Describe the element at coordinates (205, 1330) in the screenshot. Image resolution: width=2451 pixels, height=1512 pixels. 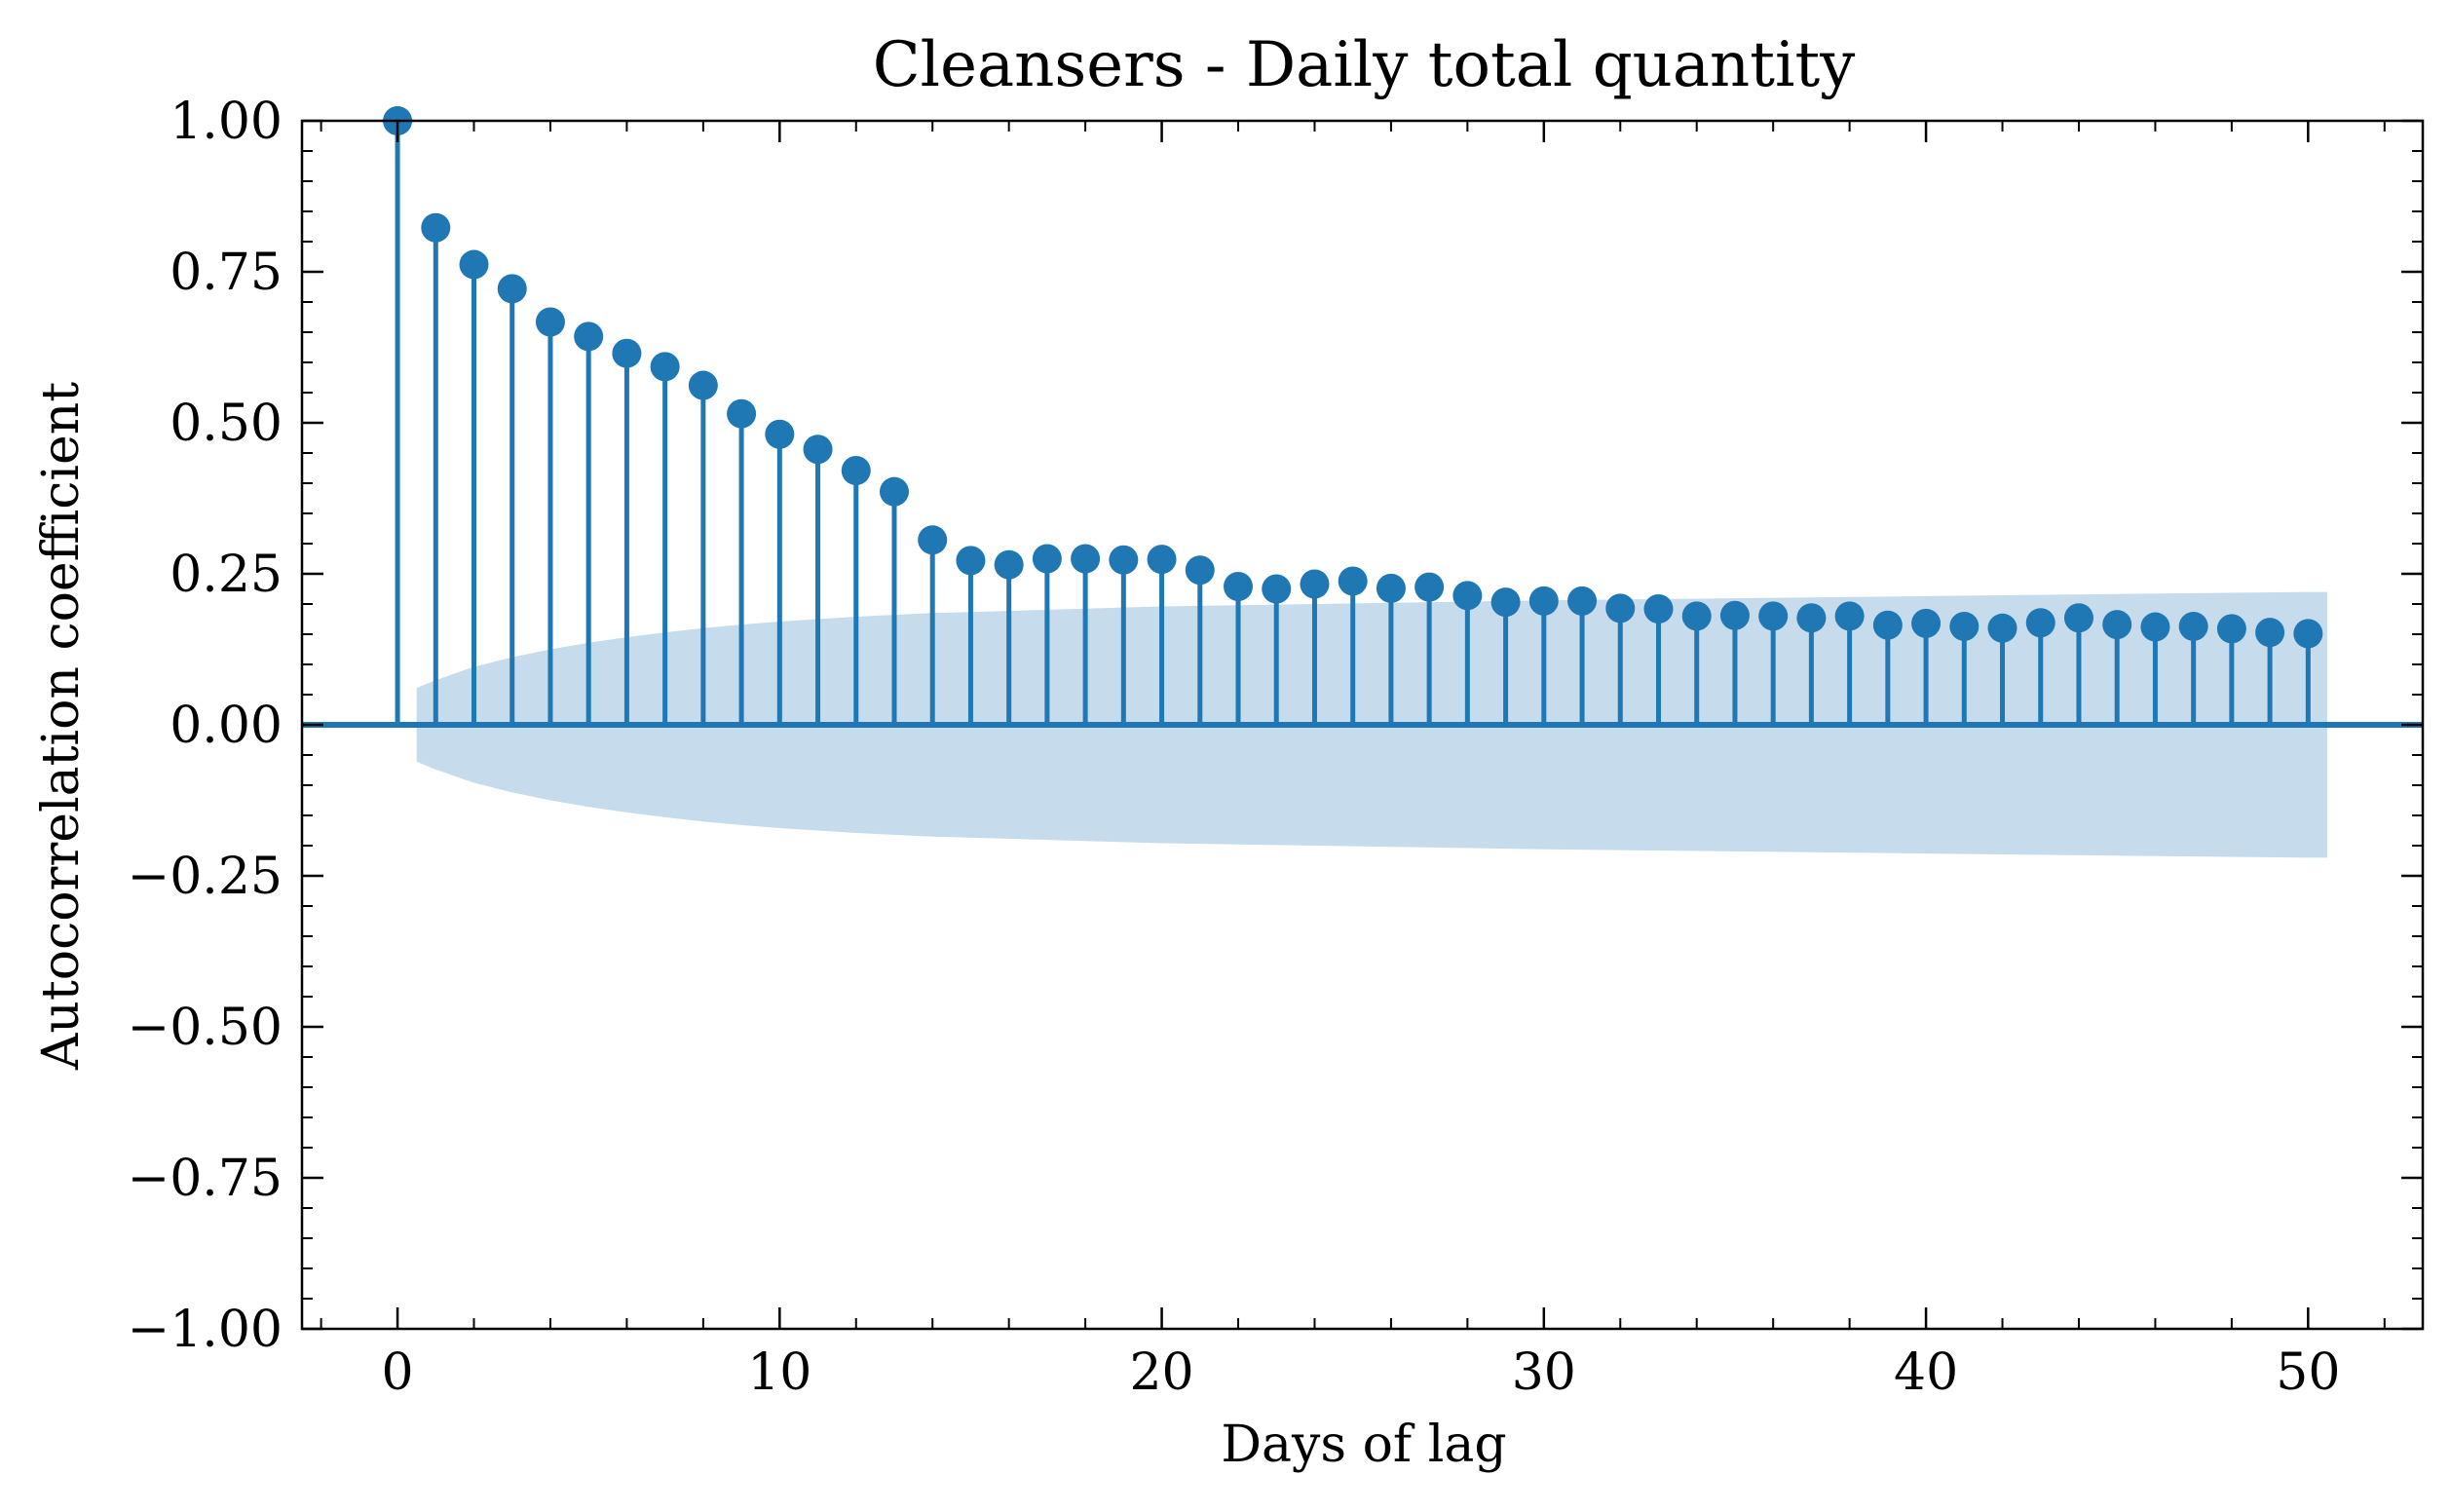
I see `y-tick-label: −1.00` at that location.